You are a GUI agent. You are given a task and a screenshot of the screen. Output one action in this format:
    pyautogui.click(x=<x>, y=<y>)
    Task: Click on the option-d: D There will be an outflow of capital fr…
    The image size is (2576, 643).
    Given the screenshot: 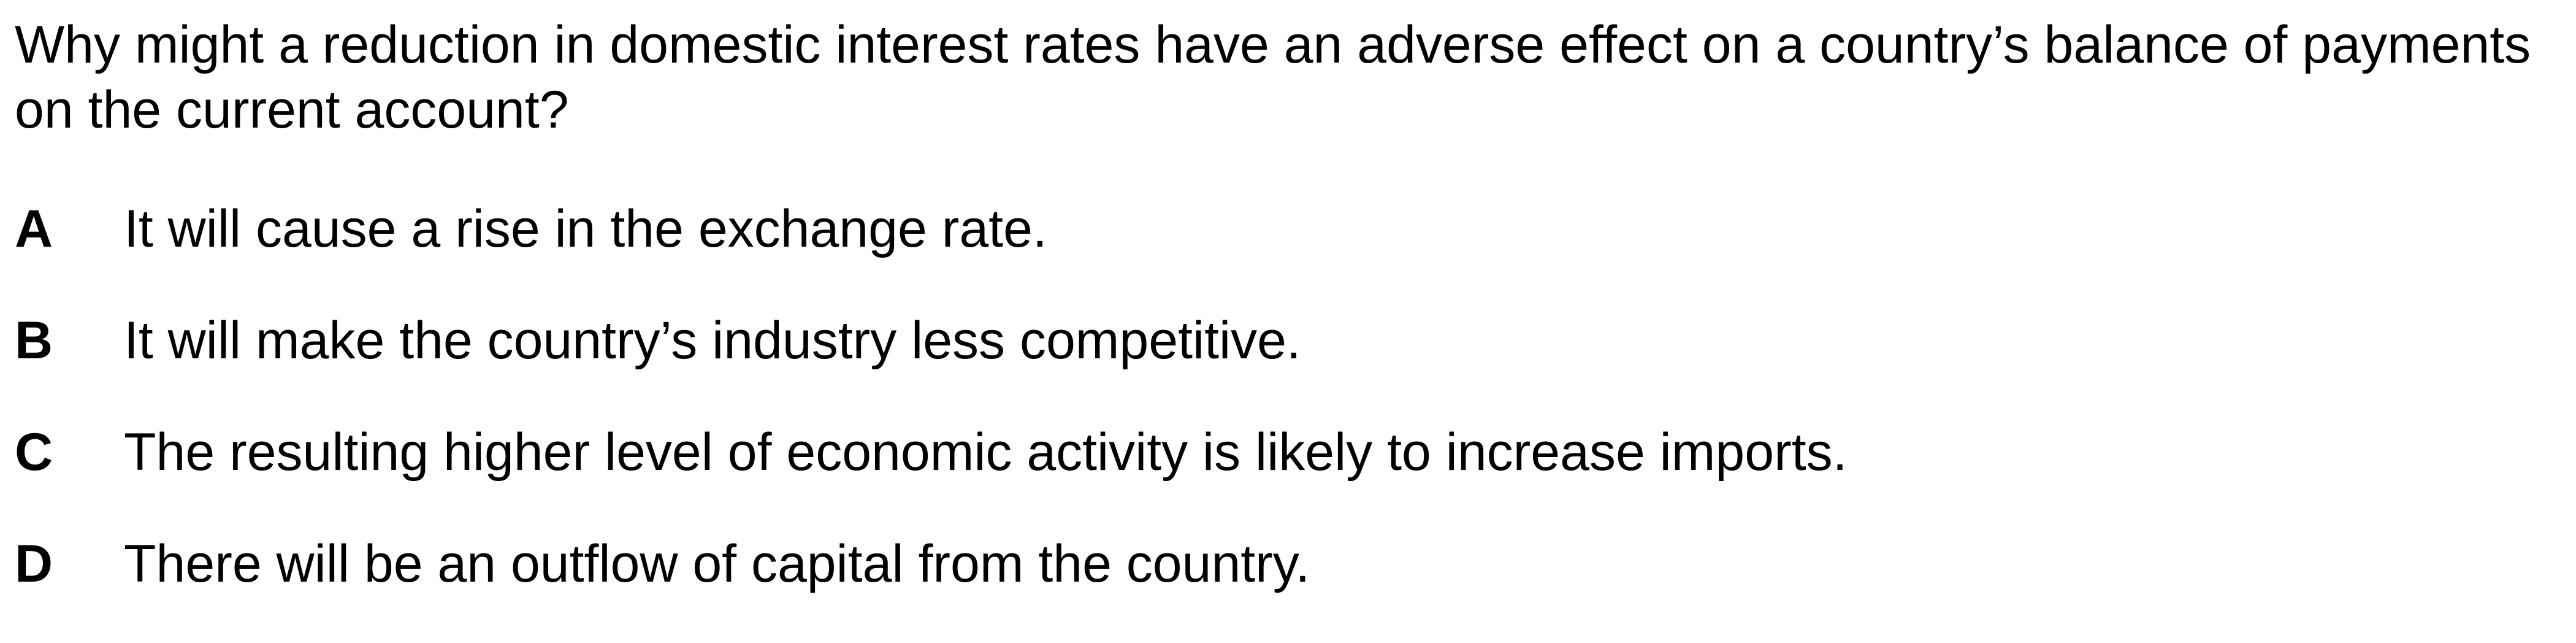 What is the action you would take?
    pyautogui.click(x=931, y=587)
    